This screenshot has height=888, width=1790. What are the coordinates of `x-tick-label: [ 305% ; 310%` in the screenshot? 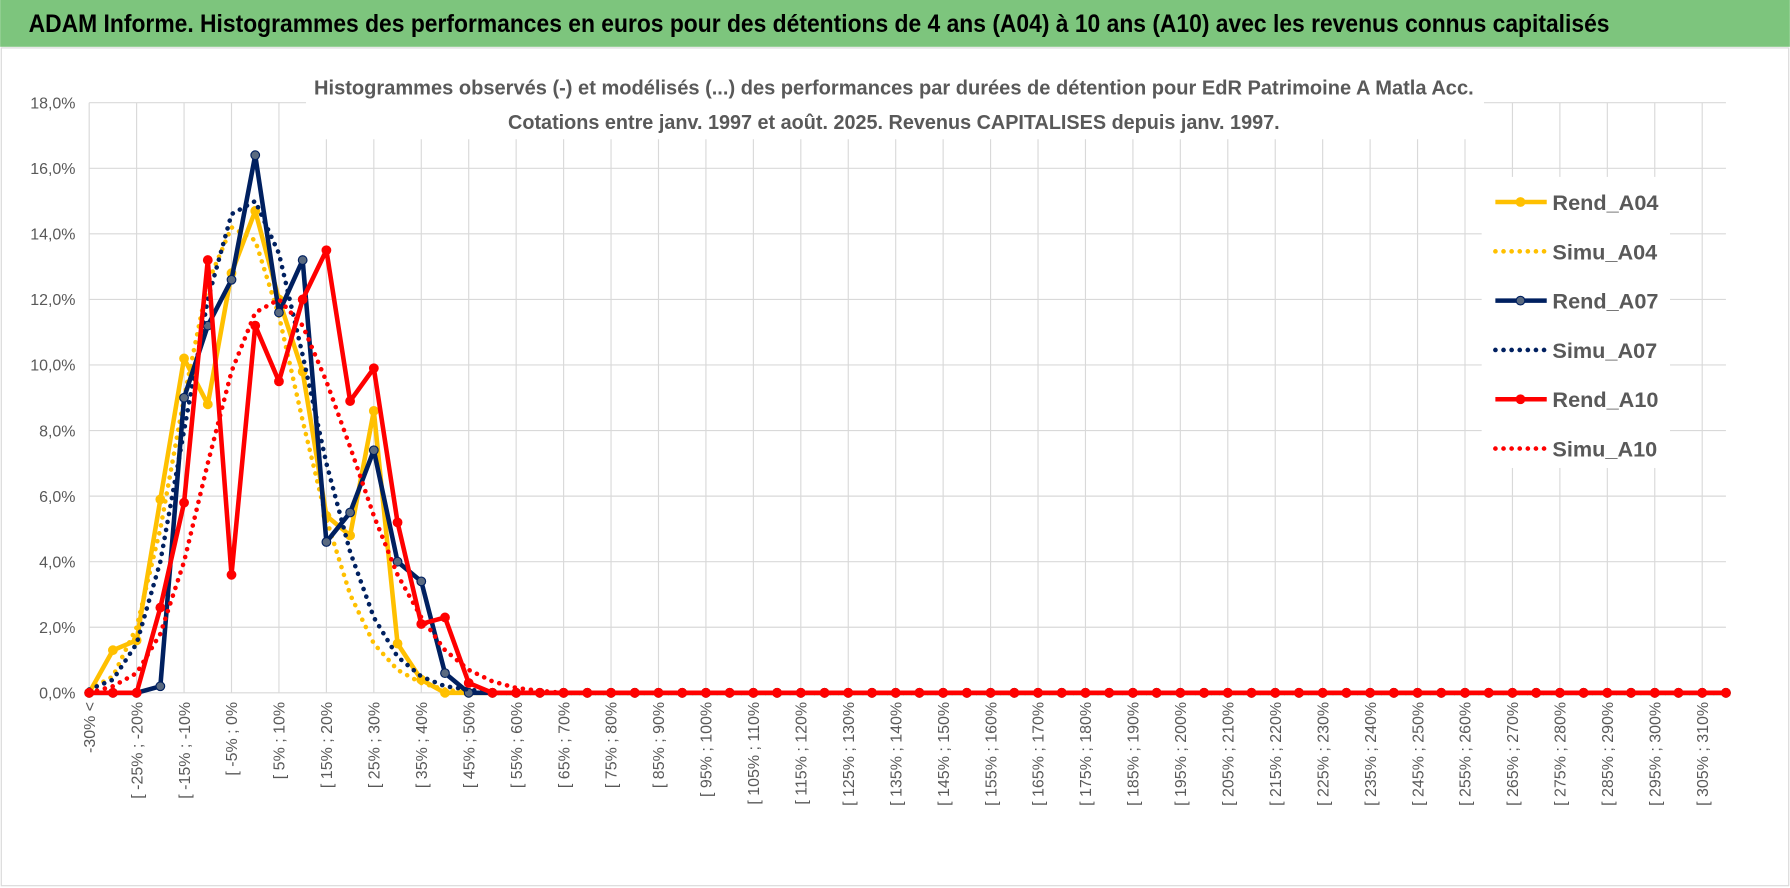 It's located at (1703, 754).